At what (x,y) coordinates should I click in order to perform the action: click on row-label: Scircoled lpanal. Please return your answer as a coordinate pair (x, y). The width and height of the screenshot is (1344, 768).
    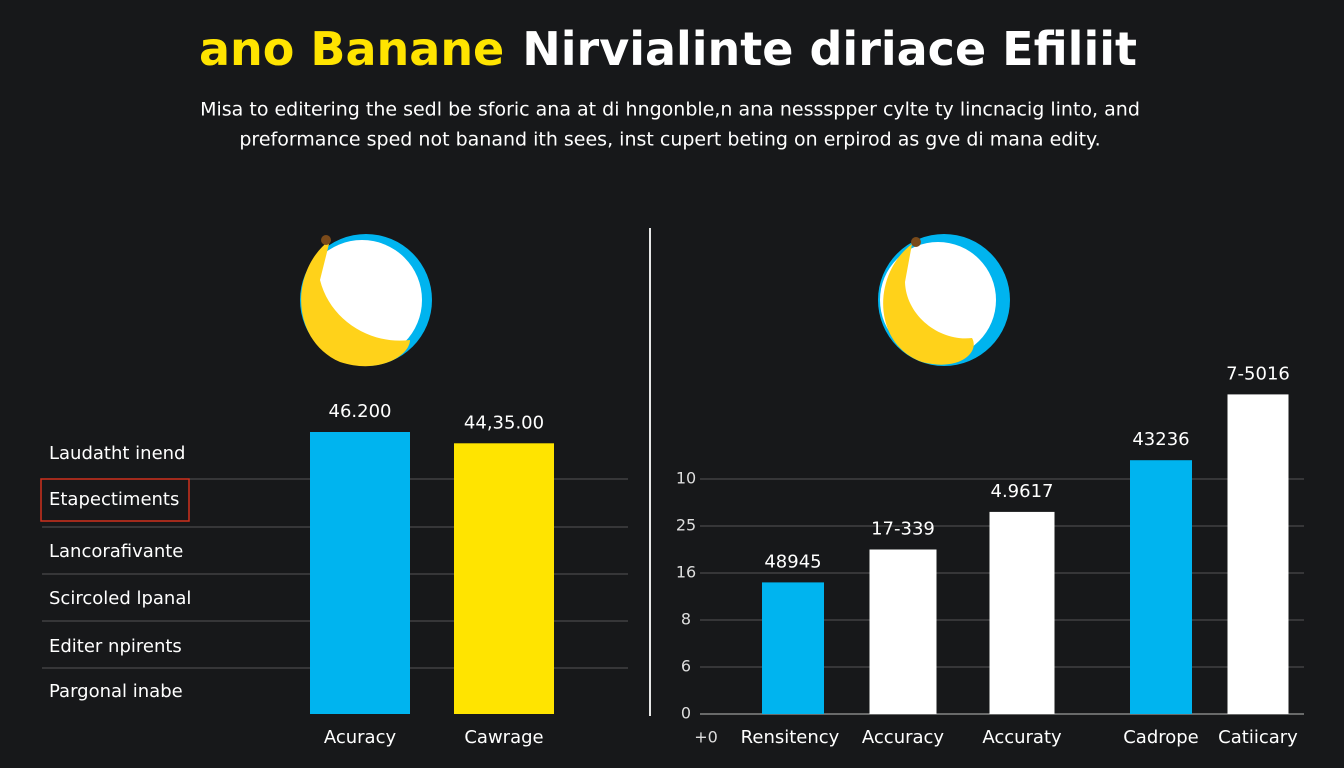
    Looking at the image, I should click on (120, 598).